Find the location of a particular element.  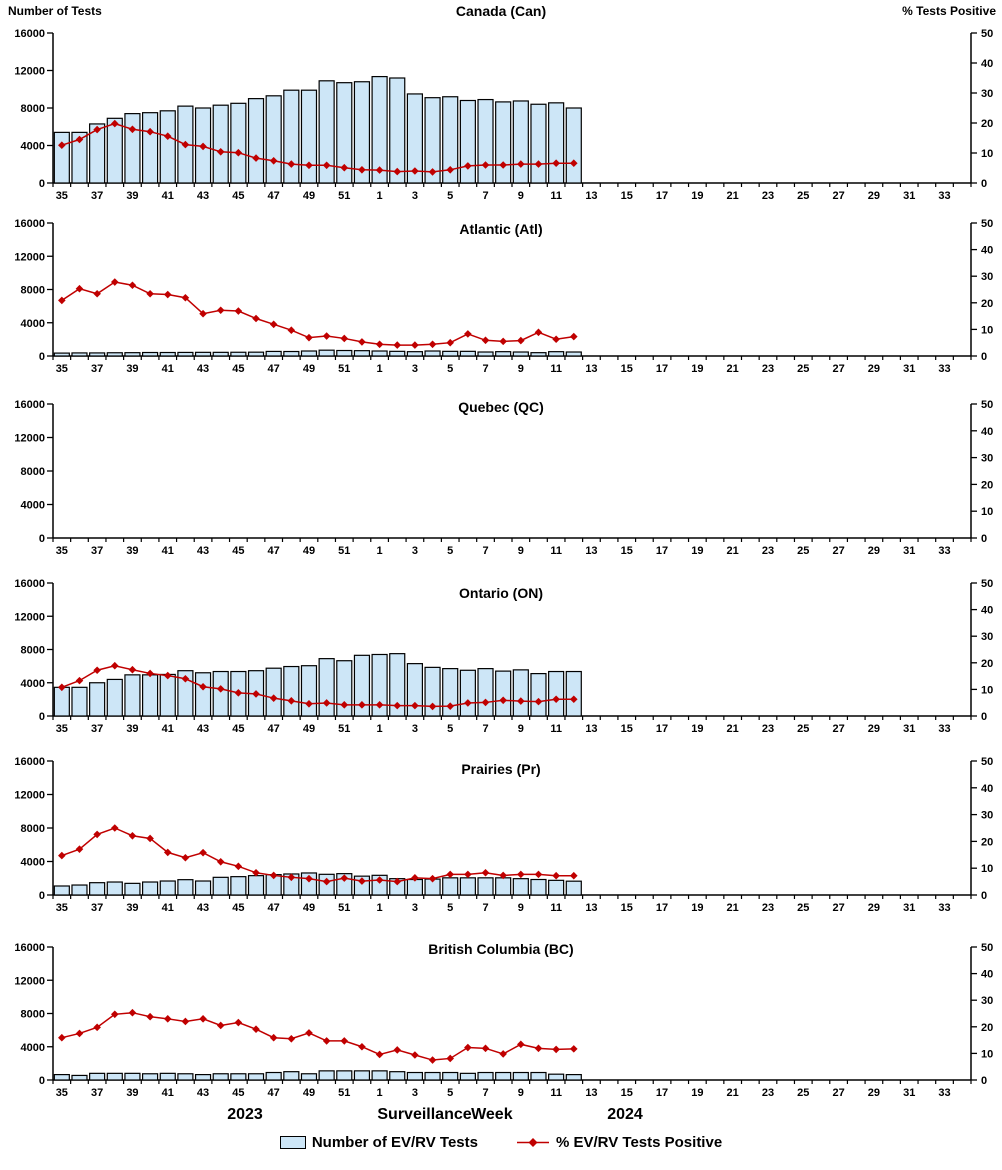

svg-text: 43 is located at coordinates (203, 729).